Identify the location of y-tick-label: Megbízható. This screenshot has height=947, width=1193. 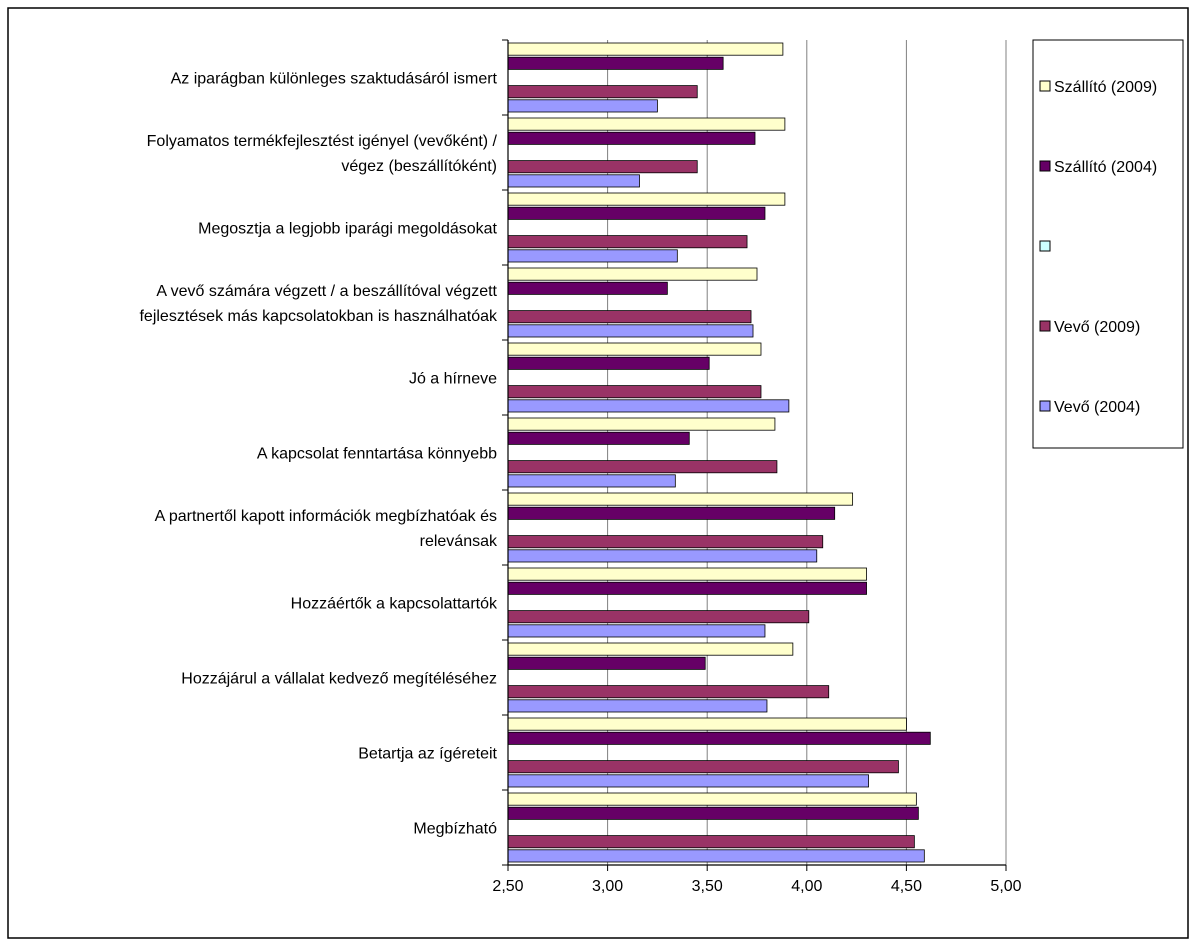
(455, 829).